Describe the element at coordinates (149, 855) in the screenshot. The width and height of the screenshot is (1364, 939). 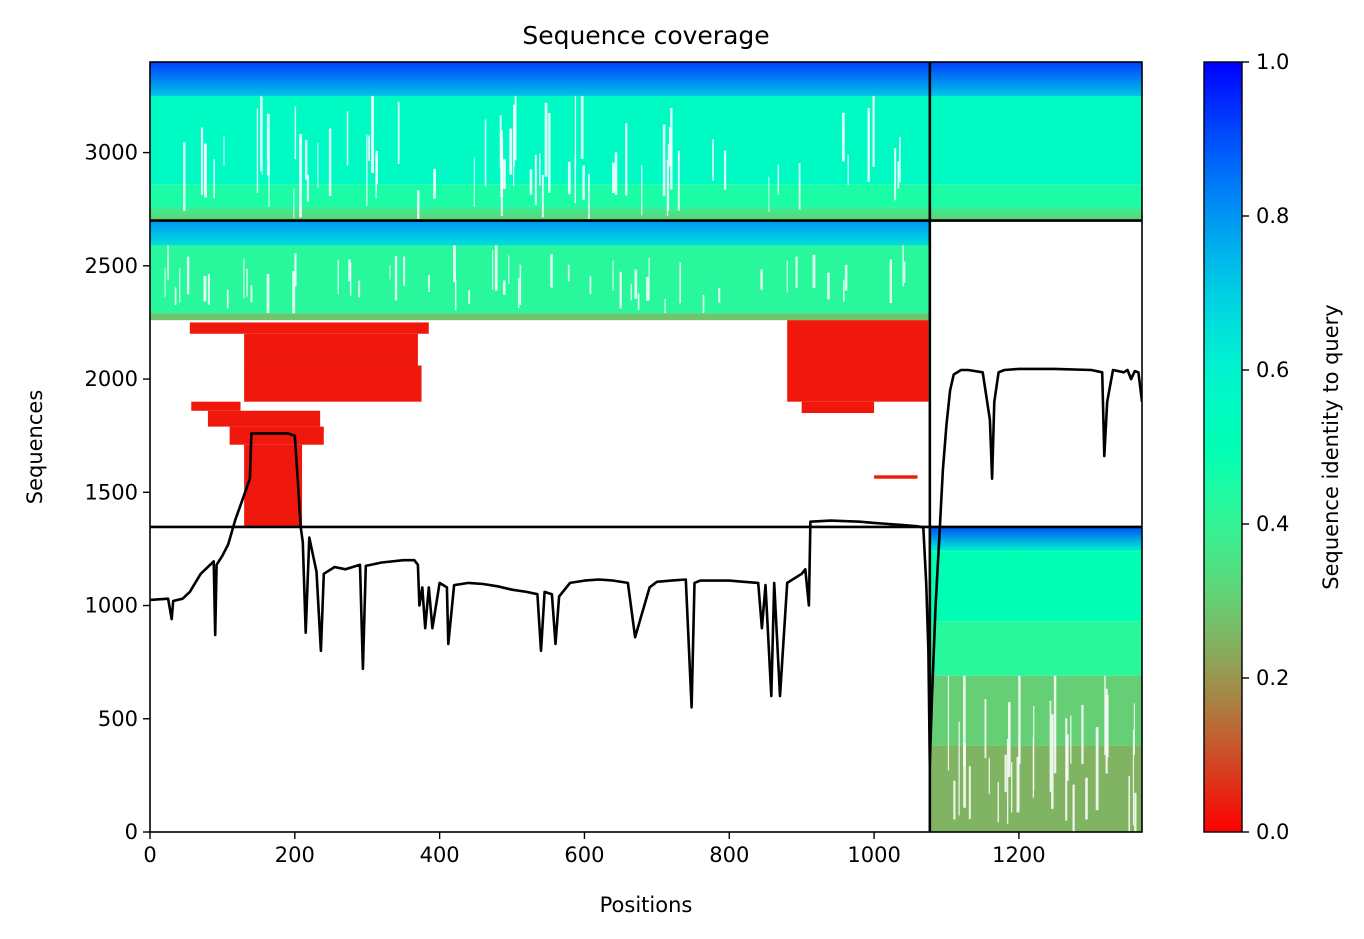
I see `x-tick-label: 0` at that location.